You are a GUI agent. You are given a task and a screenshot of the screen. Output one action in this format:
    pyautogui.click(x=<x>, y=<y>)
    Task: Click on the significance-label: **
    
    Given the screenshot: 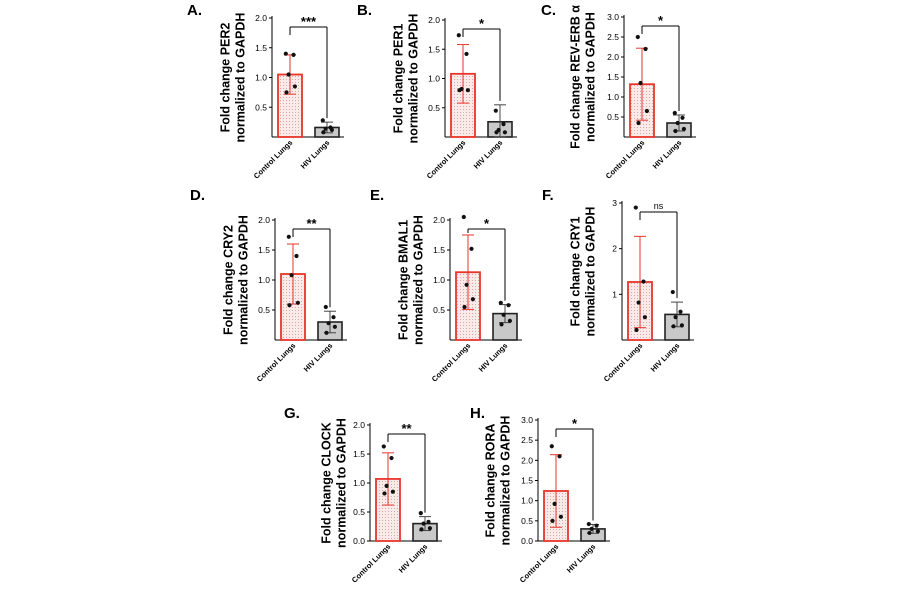 What is the action you would take?
    pyautogui.click(x=311, y=223)
    